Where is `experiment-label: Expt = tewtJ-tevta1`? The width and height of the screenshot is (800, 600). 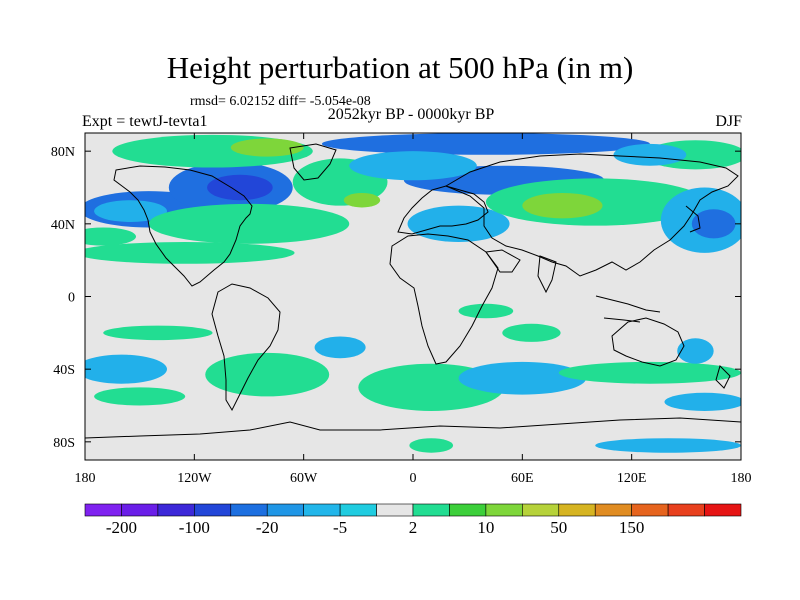 experiment-label: Expt = tewtJ-tevta1 is located at coordinates (145, 121).